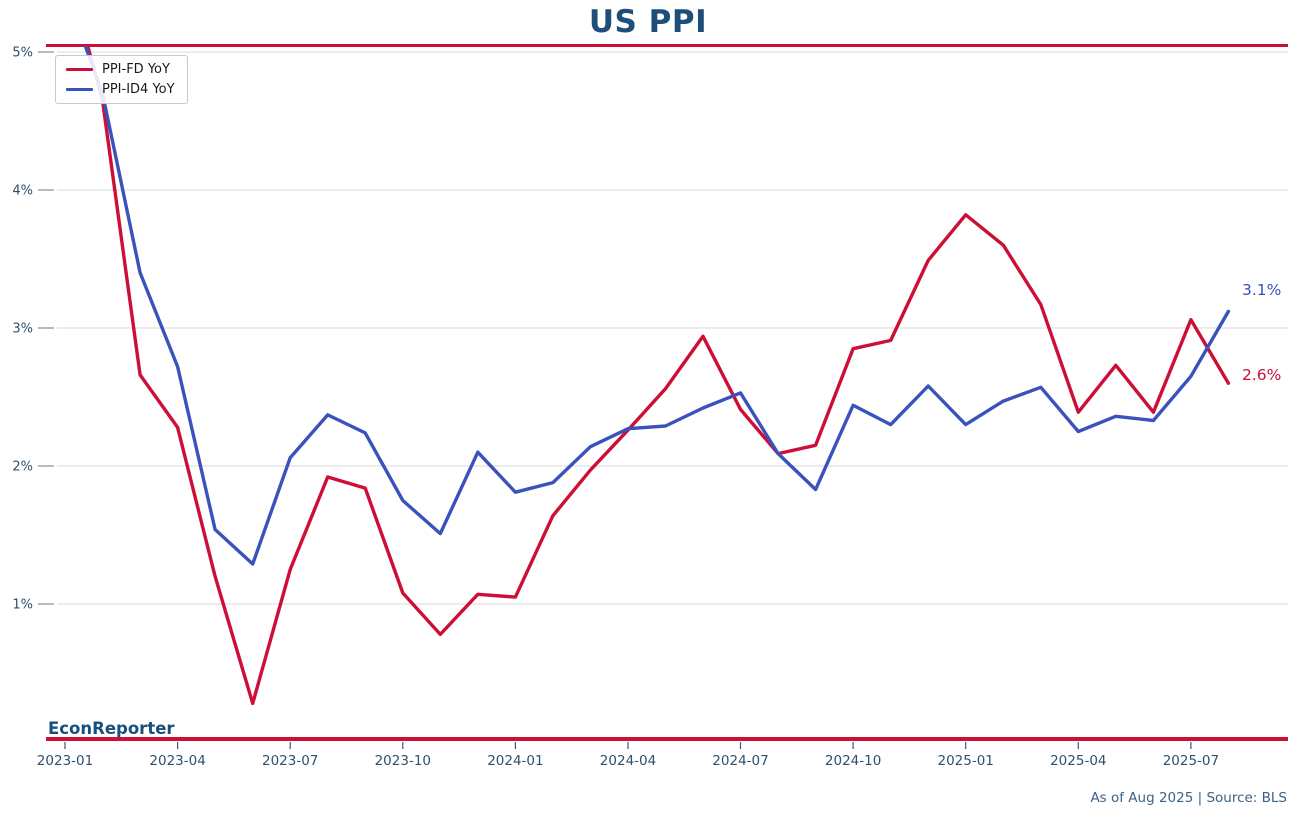  I want to click on watermark-econreporter: EconReporter, so click(111, 728).